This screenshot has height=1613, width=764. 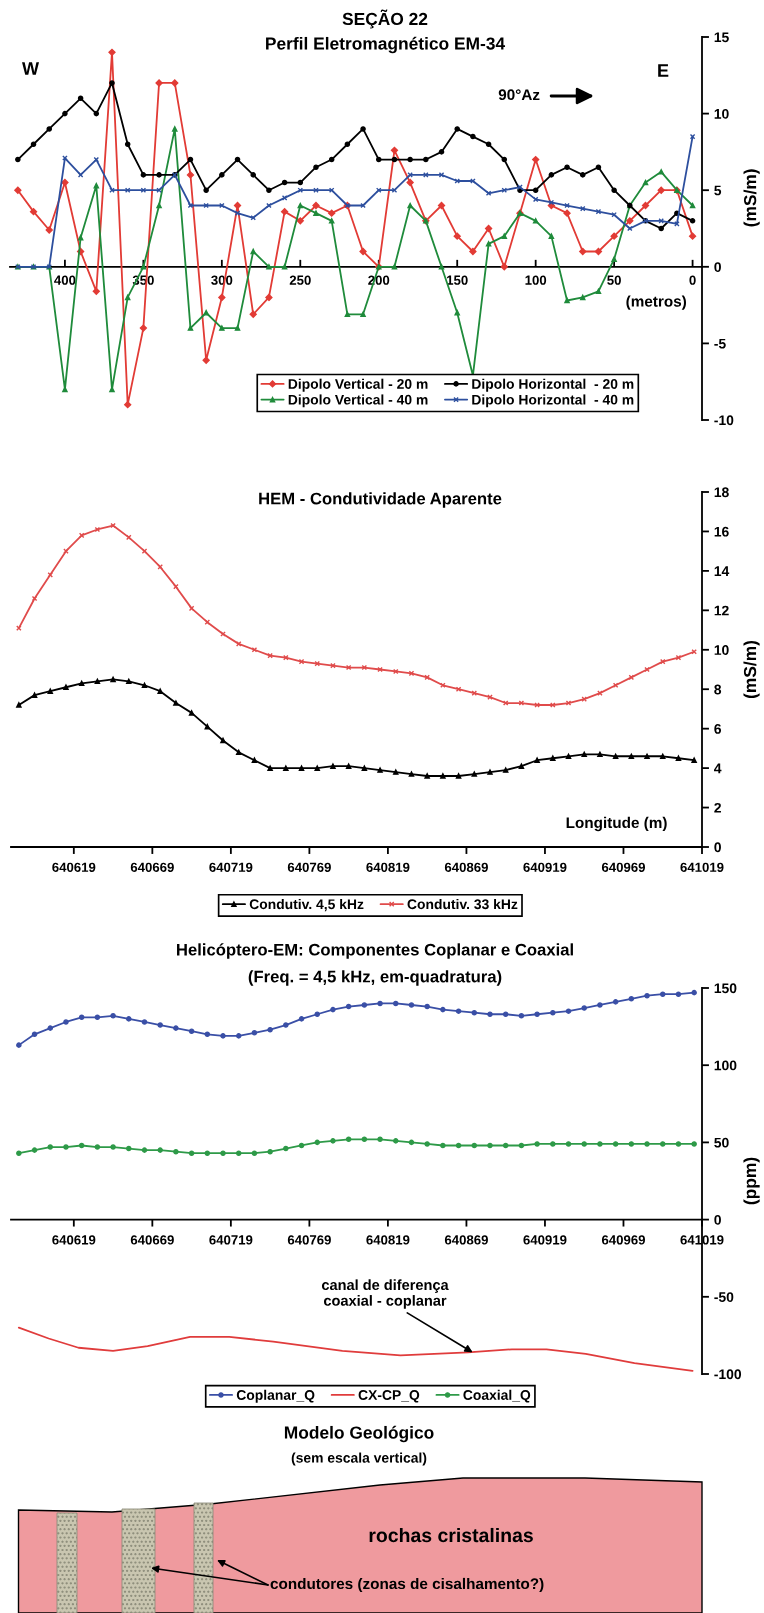 What do you see at coordinates (663, 70) in the screenshot?
I see `annotation: E` at bounding box center [663, 70].